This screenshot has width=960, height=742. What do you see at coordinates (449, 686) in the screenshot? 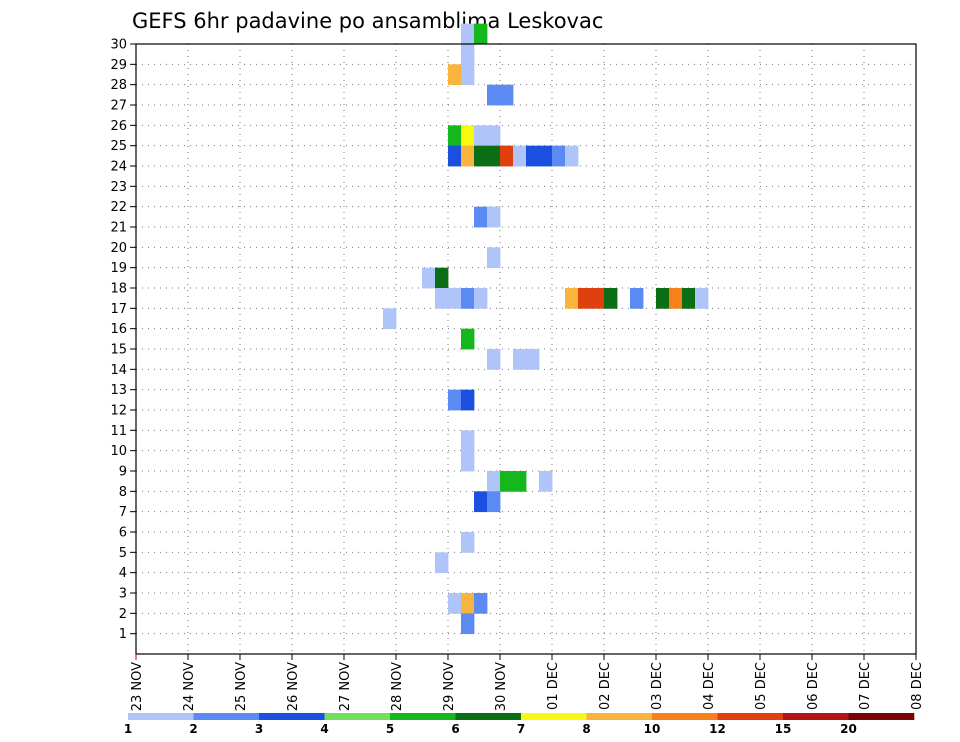
I see `x-tick-label: 29 NOV` at bounding box center [449, 686].